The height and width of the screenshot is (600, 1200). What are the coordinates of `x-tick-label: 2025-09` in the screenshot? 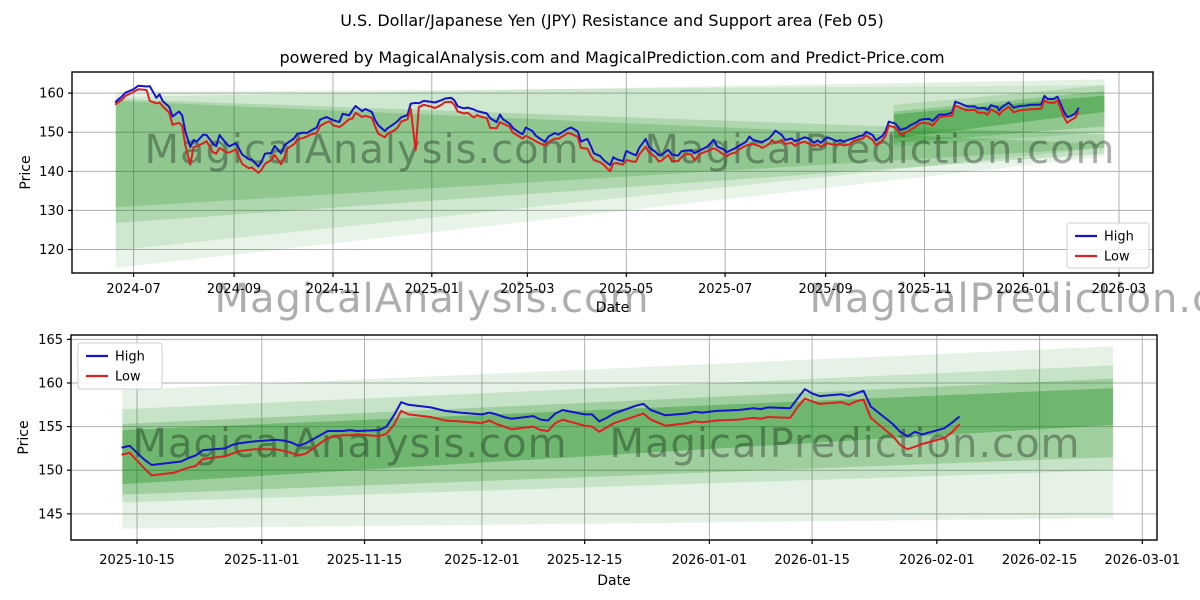 It's located at (825, 289).